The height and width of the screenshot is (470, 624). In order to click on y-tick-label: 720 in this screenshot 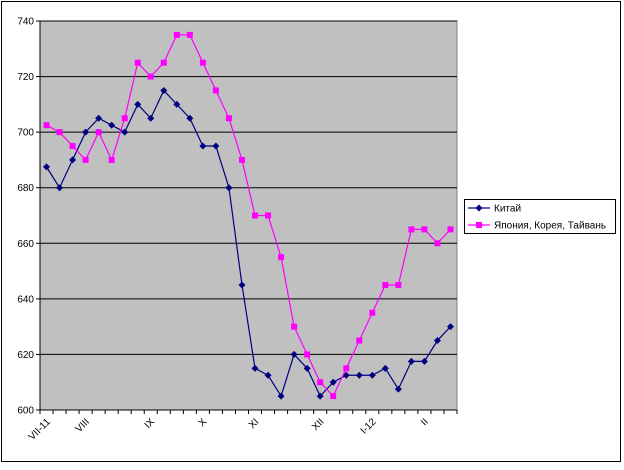, I will do `click(25, 77)`.